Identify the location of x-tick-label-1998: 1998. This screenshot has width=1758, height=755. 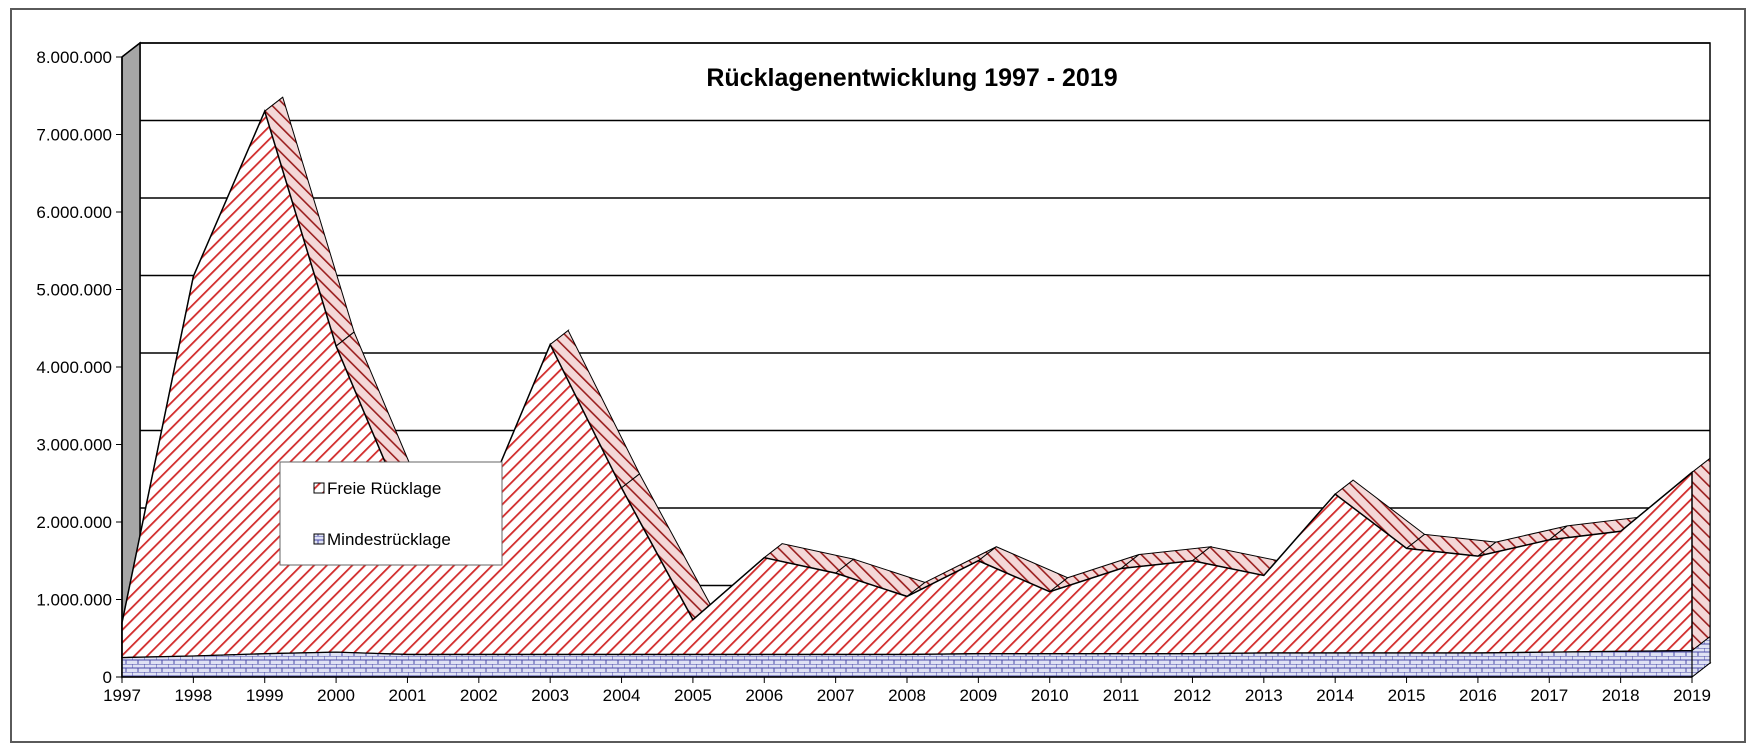
(193, 695).